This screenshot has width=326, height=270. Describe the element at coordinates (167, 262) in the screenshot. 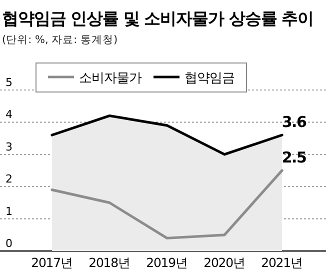

I see `x-tick-label: 2019년` at that location.